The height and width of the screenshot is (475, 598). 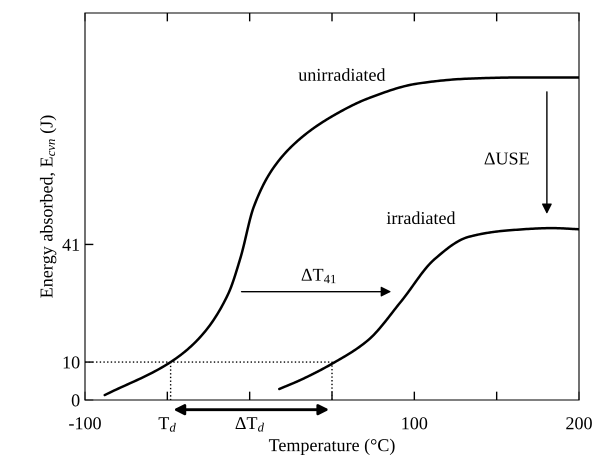 I want to click on y-axis-title: Energy absorbed, E$_{cvn}$ (J), so click(x=48, y=207).